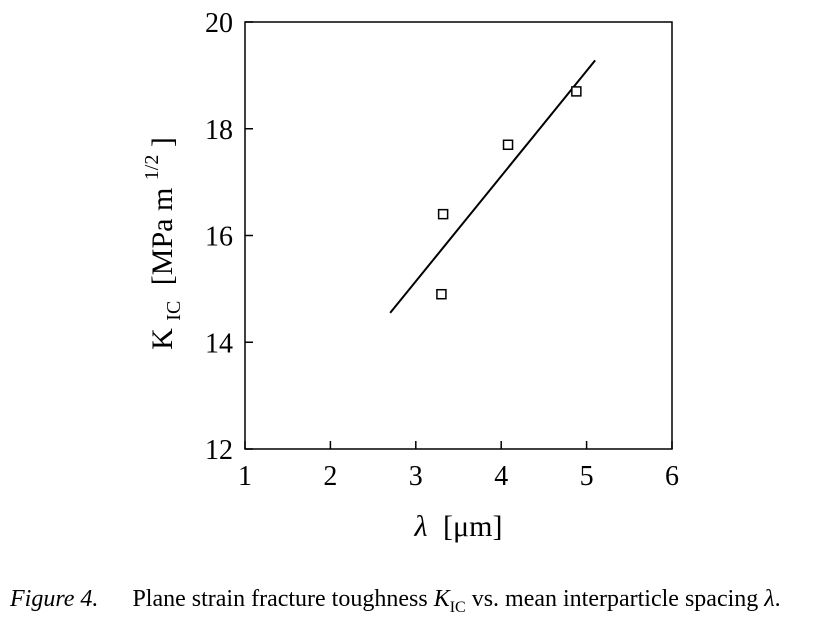  I want to click on caption-text-middle: vs. mean interparticle spacing, so click(615, 599).